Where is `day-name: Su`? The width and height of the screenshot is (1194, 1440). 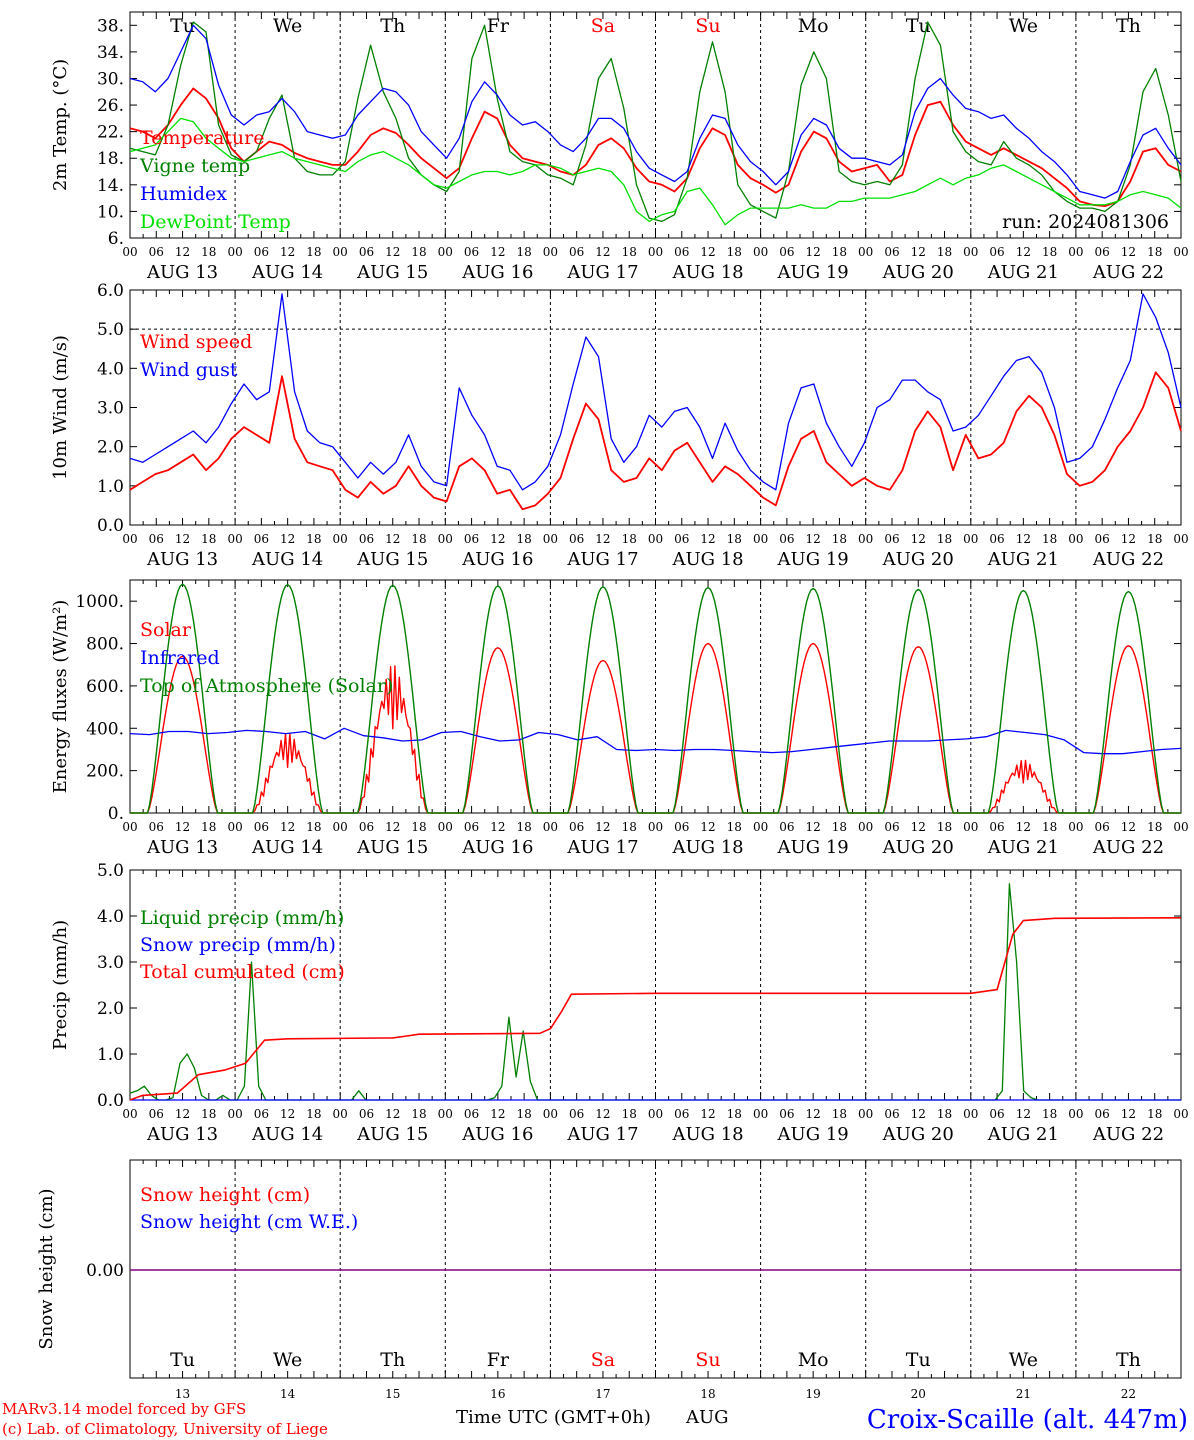
day-name: Su is located at coordinates (707, 1360).